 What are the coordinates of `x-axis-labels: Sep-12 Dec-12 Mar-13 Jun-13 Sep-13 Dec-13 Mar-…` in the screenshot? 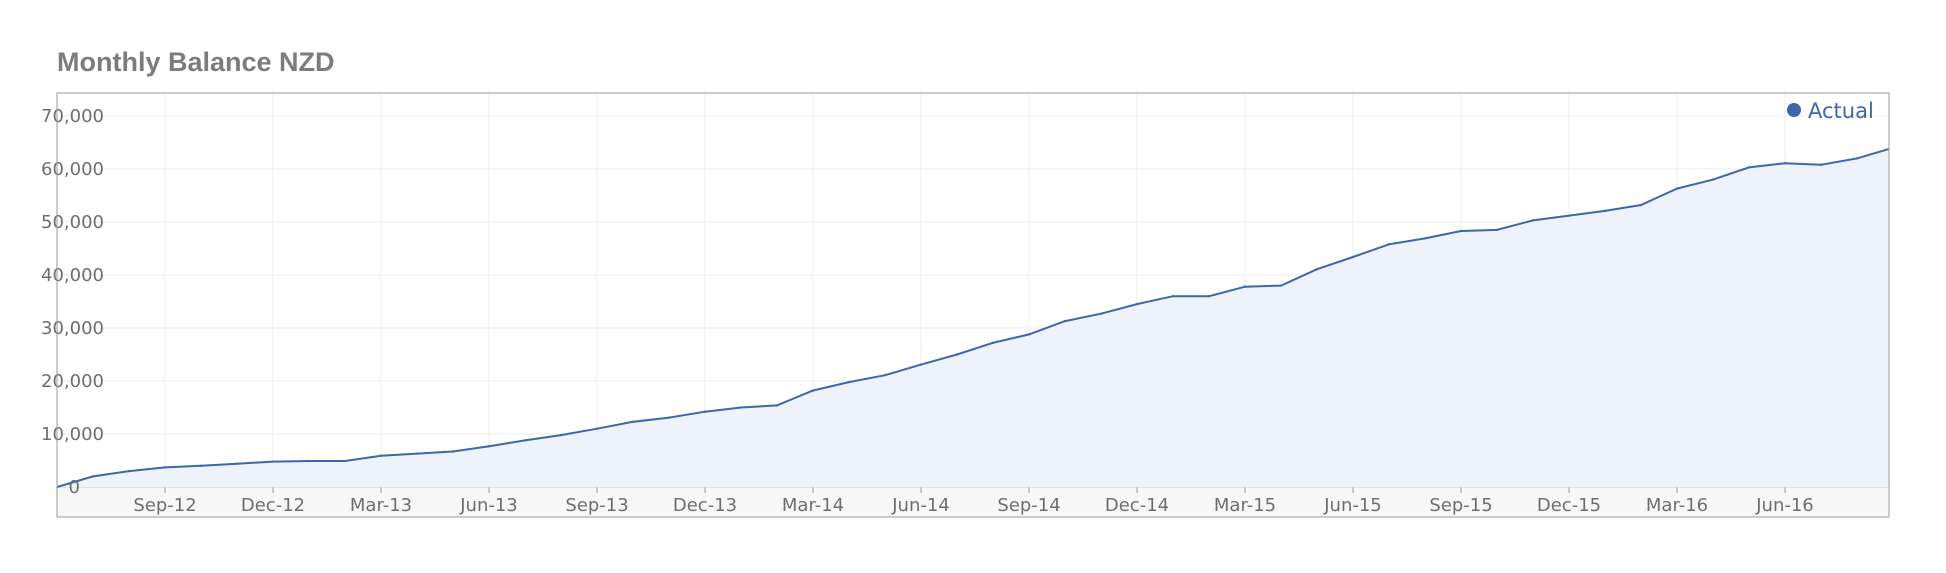 It's located at (973, 505).